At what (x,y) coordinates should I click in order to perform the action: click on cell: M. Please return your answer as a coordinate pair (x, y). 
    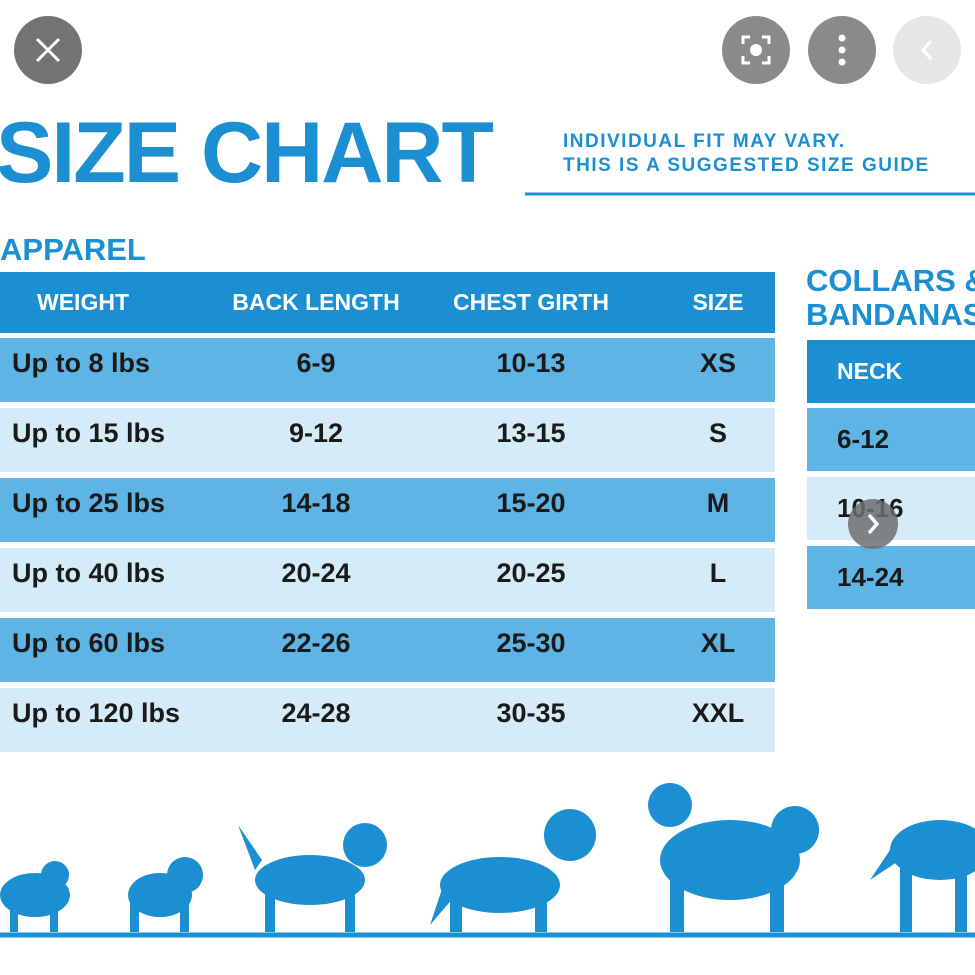
    Looking at the image, I should click on (718, 502).